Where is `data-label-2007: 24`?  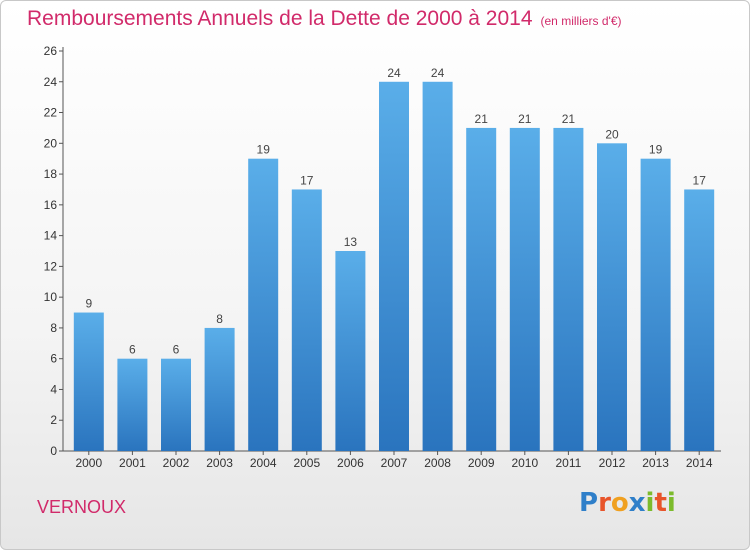
data-label-2007: 24 is located at coordinates (394, 73).